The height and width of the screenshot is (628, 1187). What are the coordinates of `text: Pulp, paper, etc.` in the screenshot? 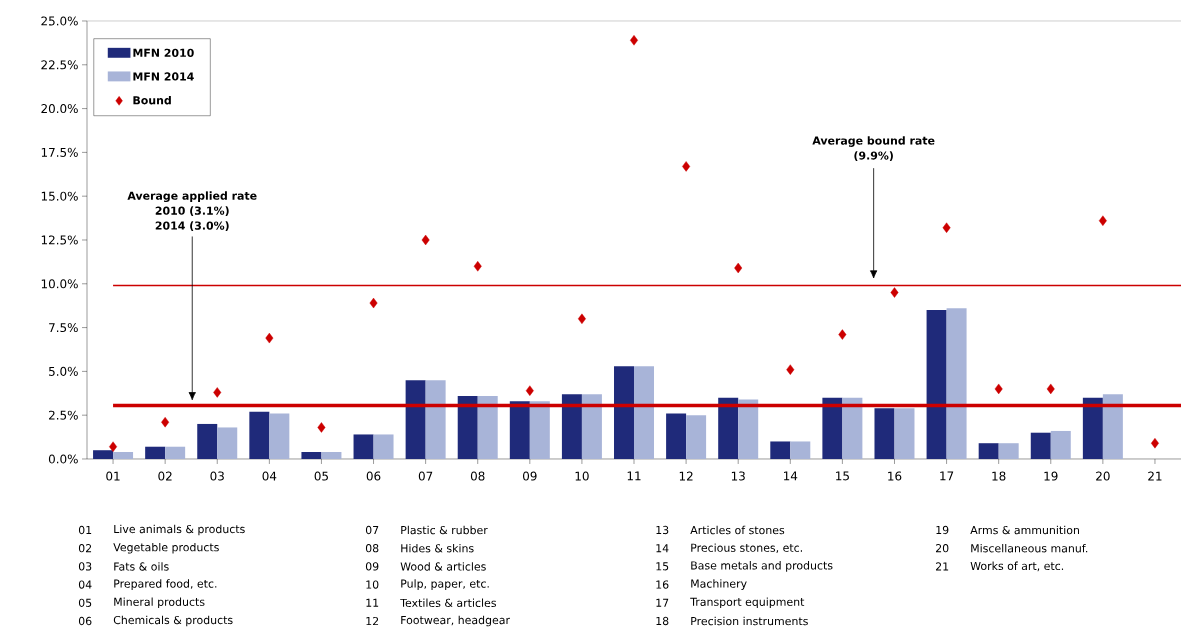 It's located at (445, 584).